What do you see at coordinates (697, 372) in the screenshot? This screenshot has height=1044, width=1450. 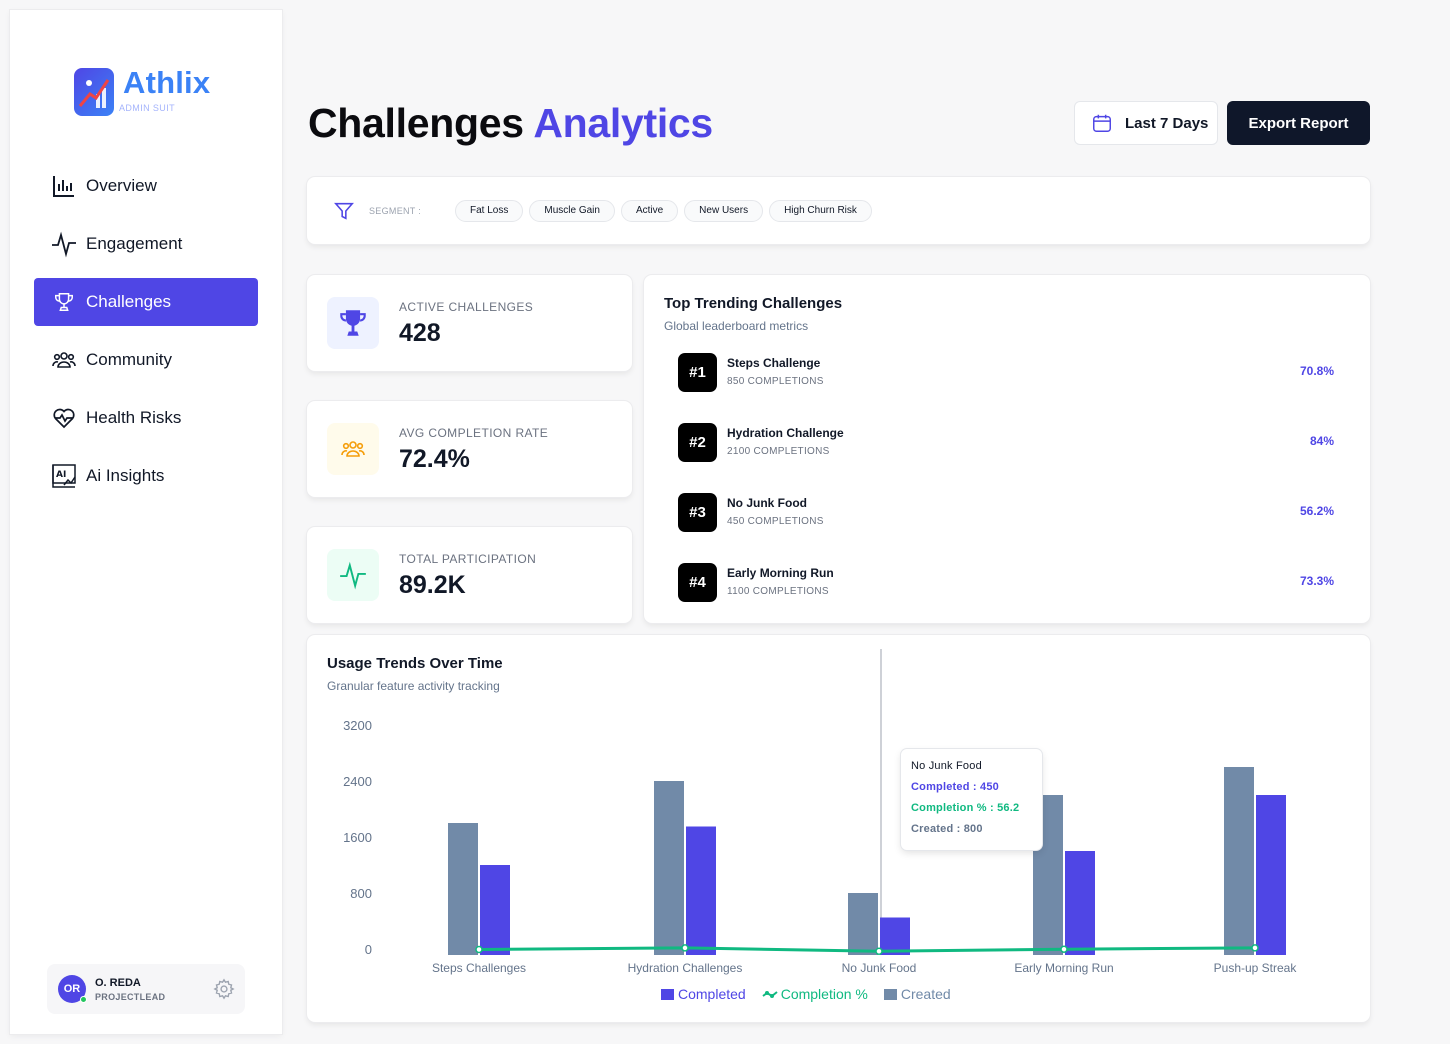 I see `rank-badge: #1` at bounding box center [697, 372].